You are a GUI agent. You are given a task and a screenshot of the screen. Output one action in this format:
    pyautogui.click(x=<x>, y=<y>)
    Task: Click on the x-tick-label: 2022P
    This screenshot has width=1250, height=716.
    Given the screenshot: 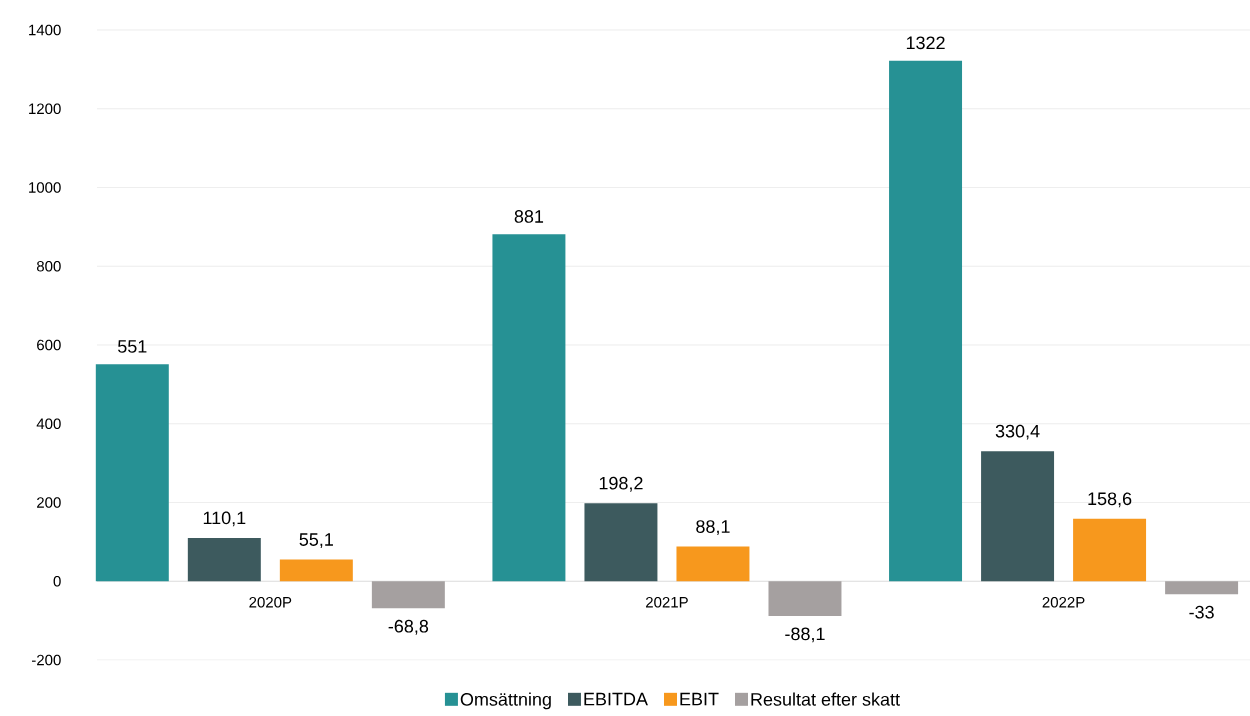 What is the action you would take?
    pyautogui.click(x=1063, y=602)
    